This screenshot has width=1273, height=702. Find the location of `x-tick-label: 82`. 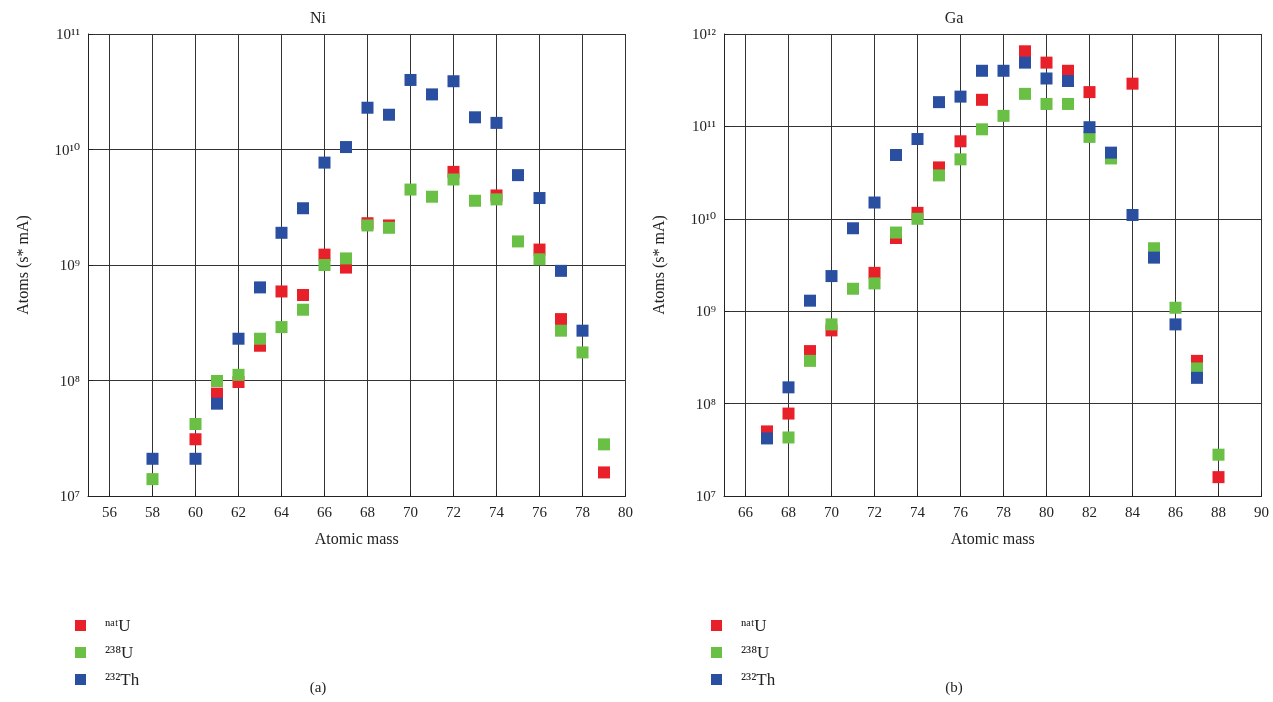

x-tick-label: 82 is located at coordinates (1089, 511).